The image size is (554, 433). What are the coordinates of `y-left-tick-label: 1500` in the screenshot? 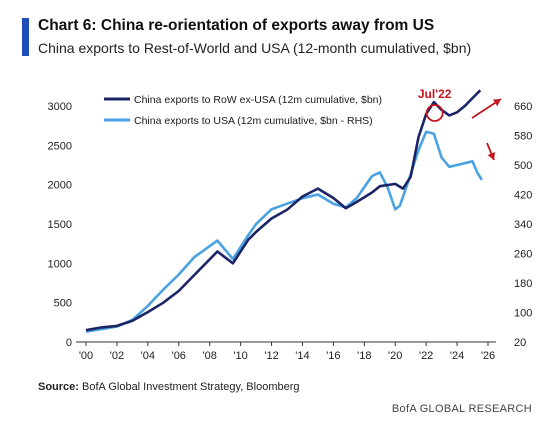 It's located at (60, 225).